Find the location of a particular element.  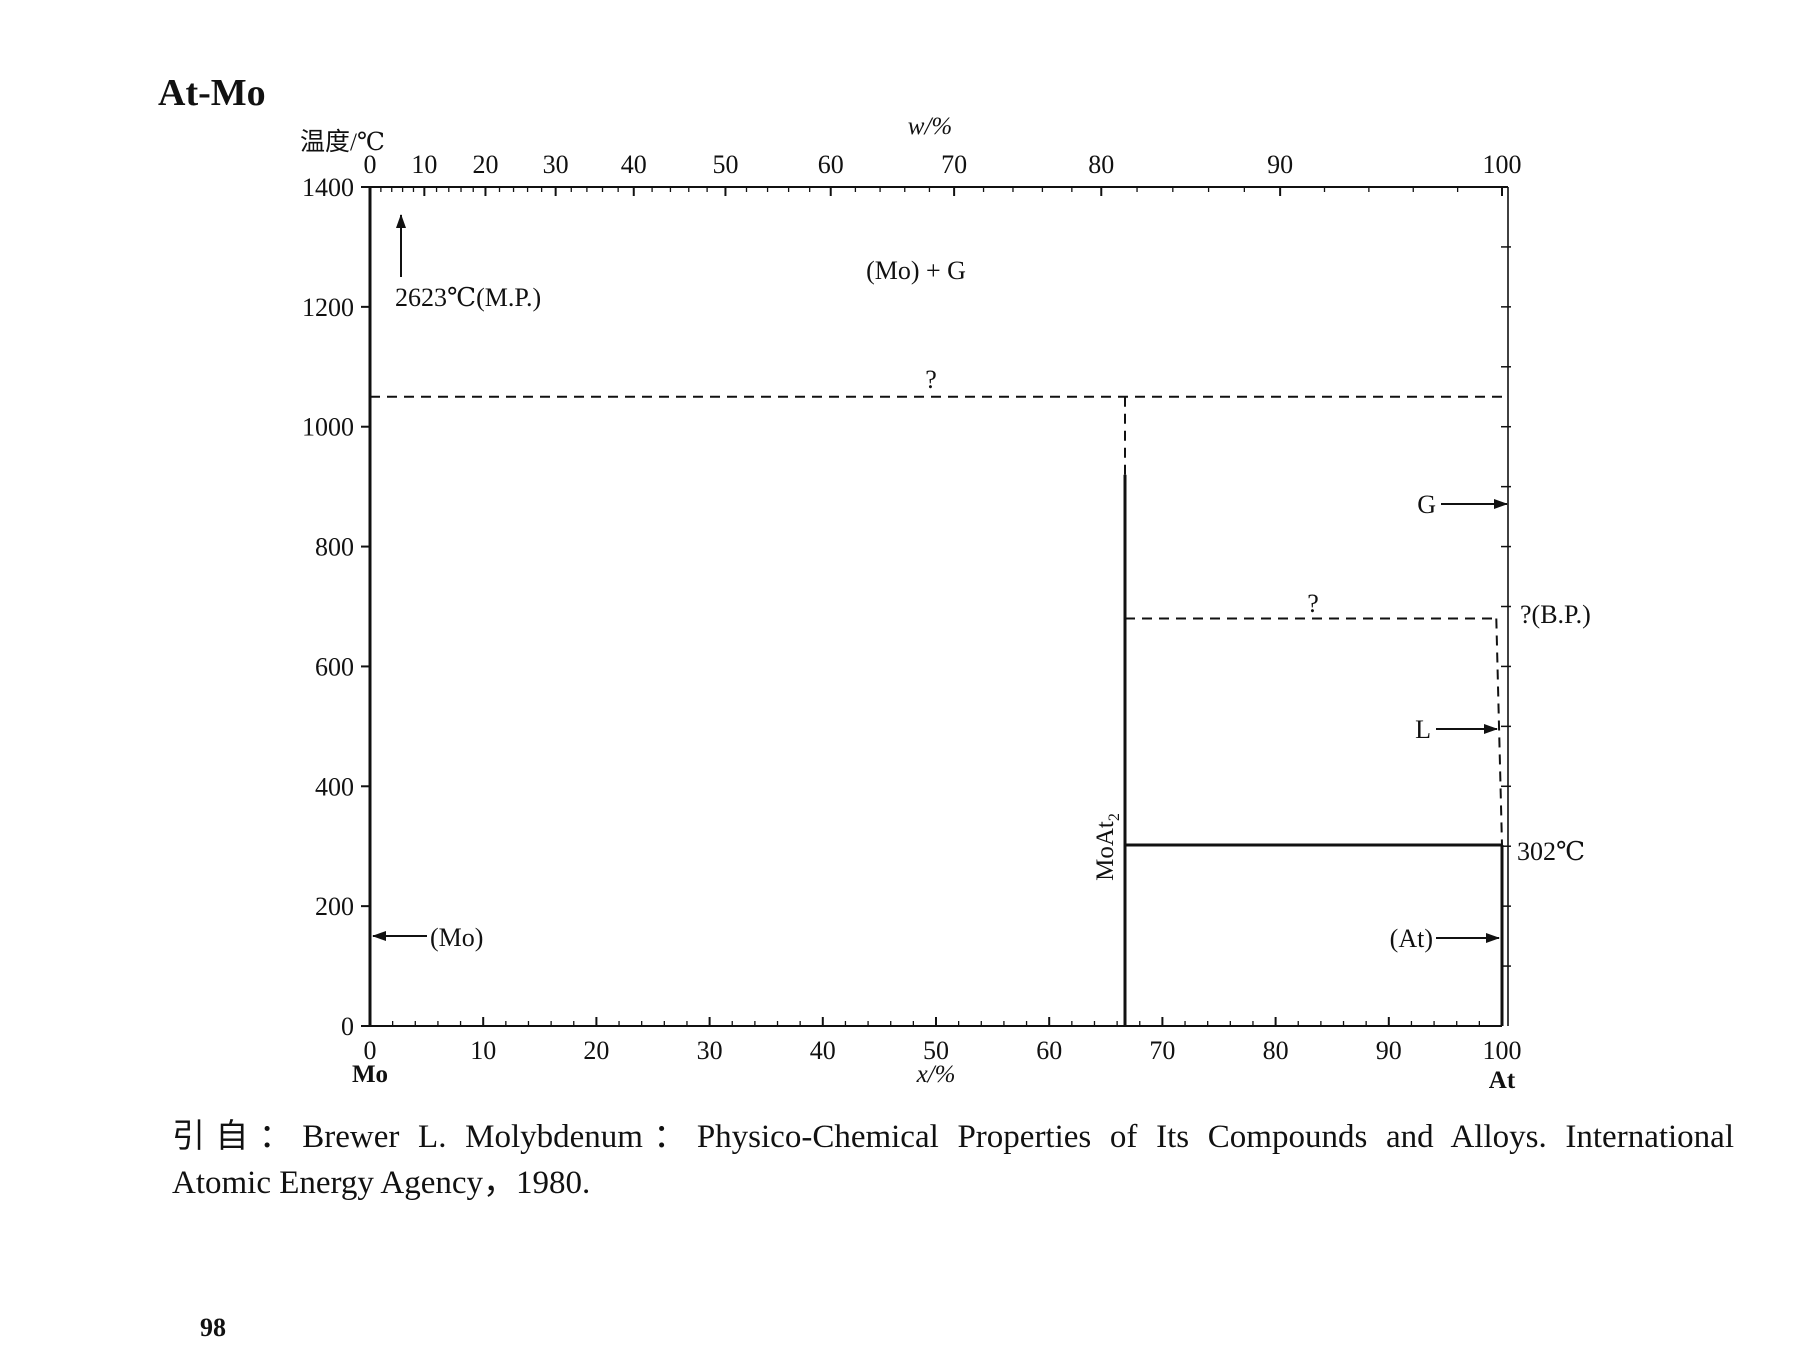

x-tick-label: 0 is located at coordinates (370, 1050).